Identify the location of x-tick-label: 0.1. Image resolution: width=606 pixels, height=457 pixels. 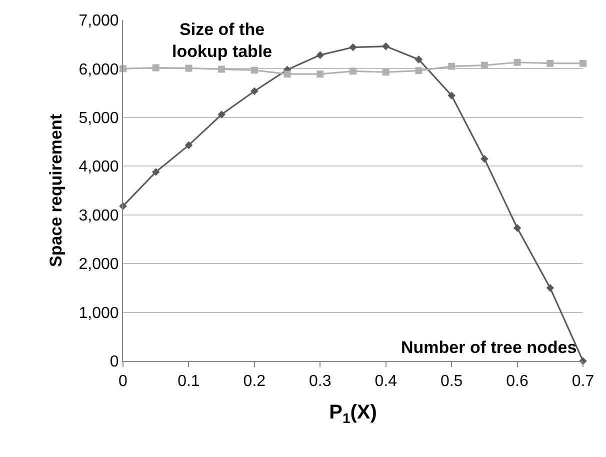
(189, 381).